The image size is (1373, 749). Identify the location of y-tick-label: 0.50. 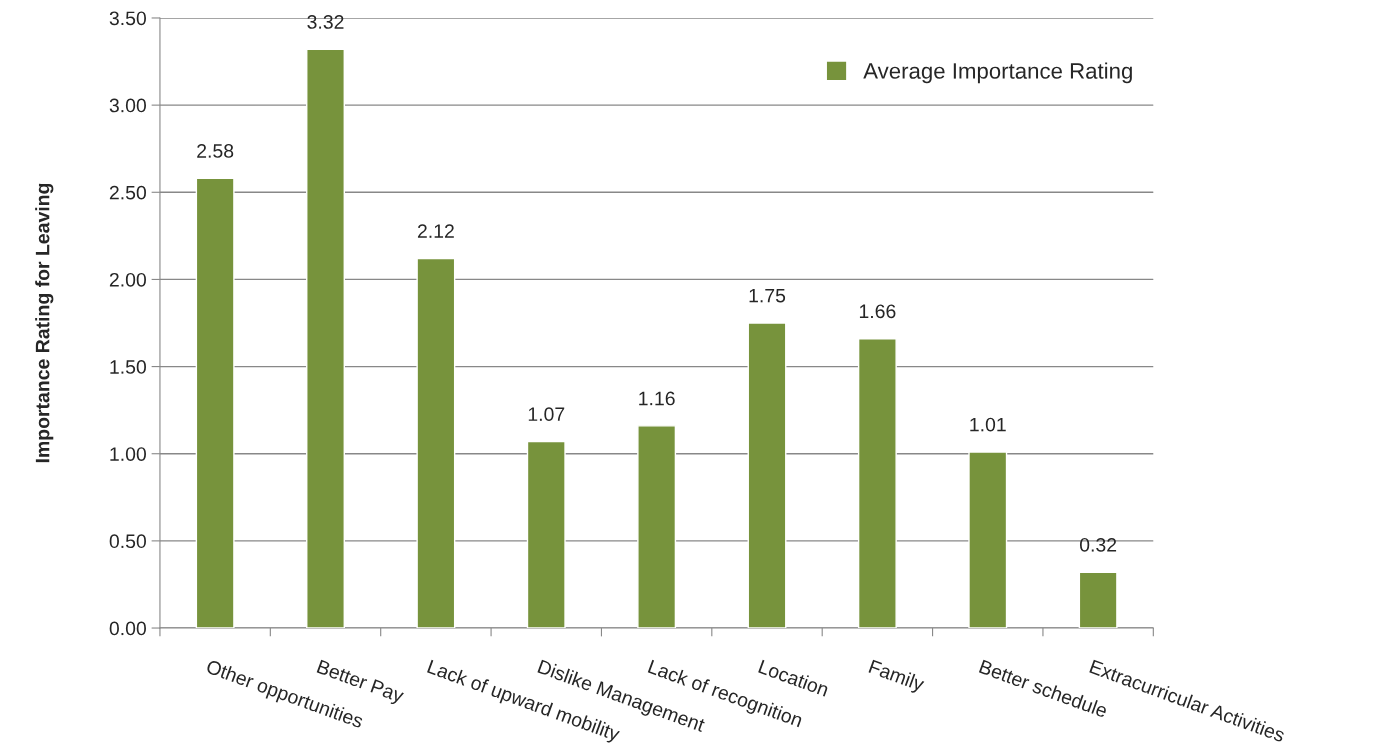
(127, 541).